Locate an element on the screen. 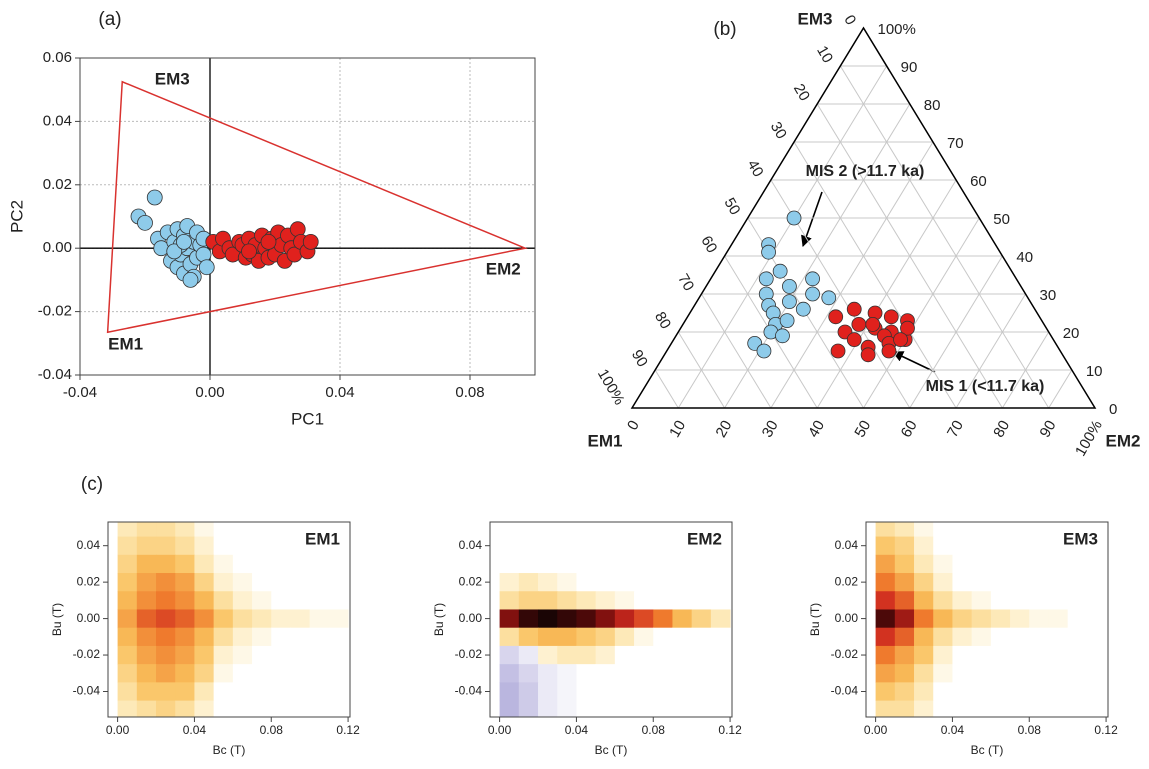  y-tick-label: 0.04 is located at coordinates (89, 545).